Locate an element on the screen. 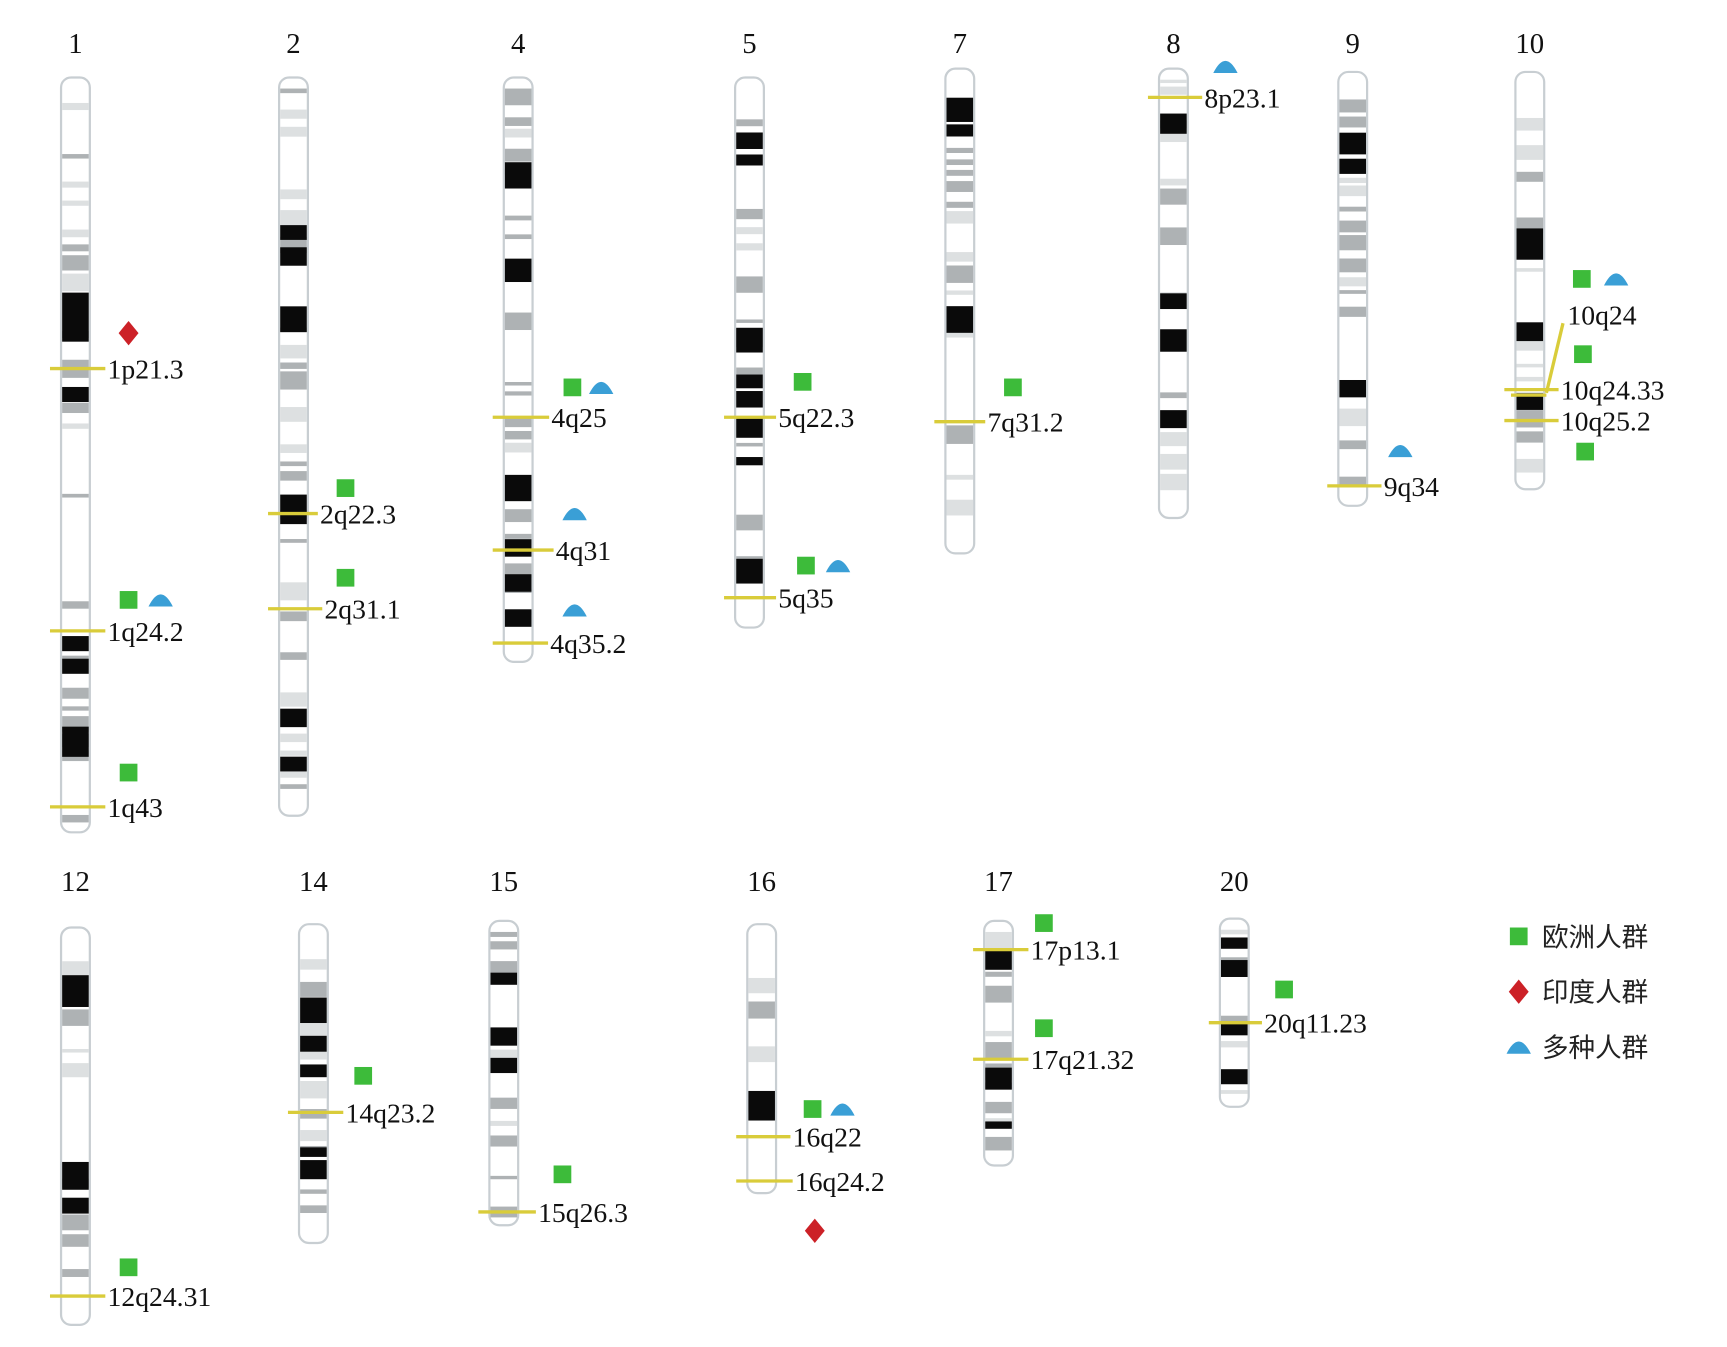 The height and width of the screenshot is (1347, 1727). locus-1q24-2: 1q24.2 is located at coordinates (116, 619).